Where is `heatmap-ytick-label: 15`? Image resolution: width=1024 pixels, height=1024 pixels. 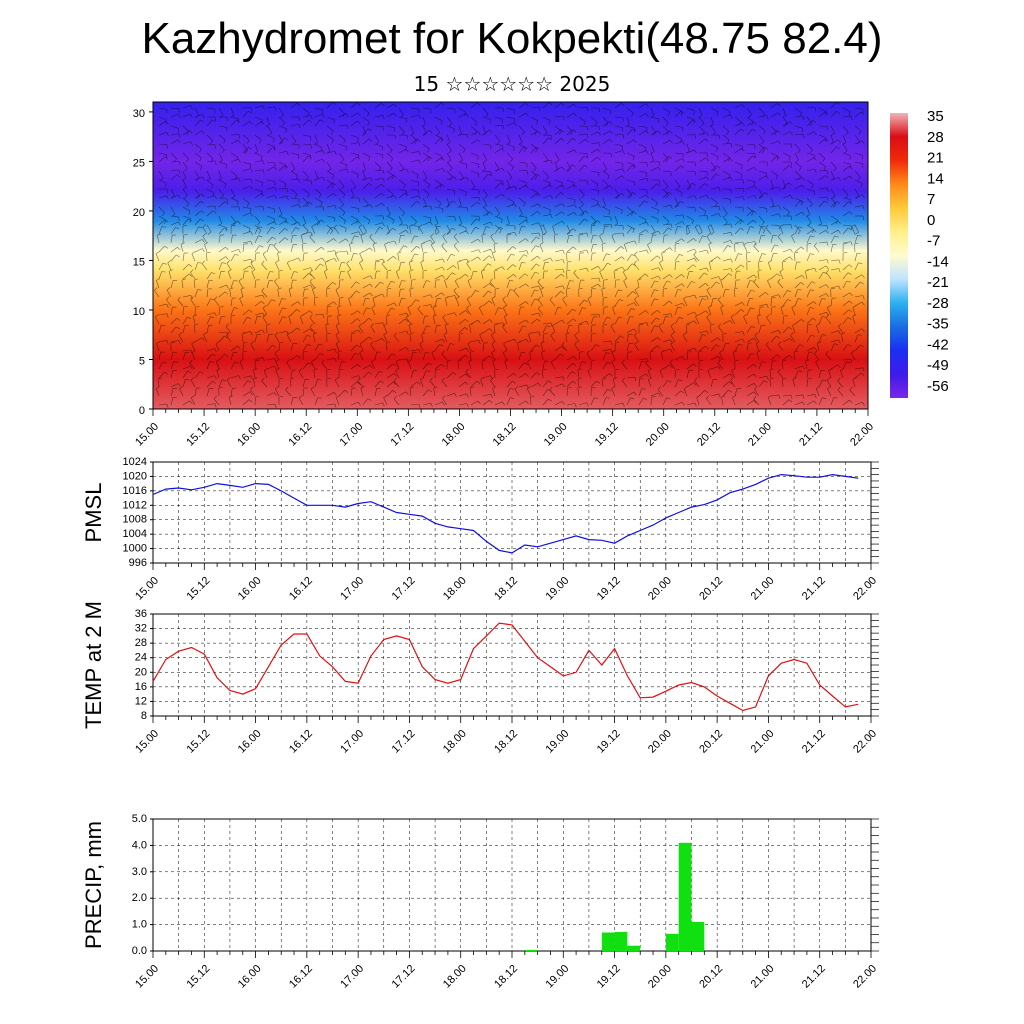
heatmap-ytick-label: 15 is located at coordinates (139, 262).